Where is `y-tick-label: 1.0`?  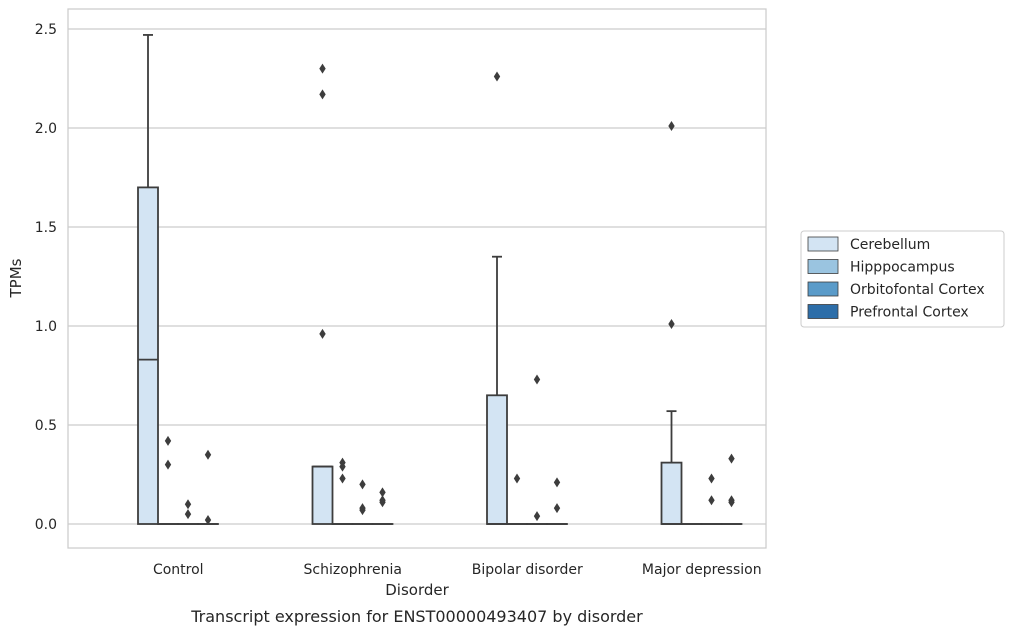 y-tick-label: 1.0 is located at coordinates (46, 327).